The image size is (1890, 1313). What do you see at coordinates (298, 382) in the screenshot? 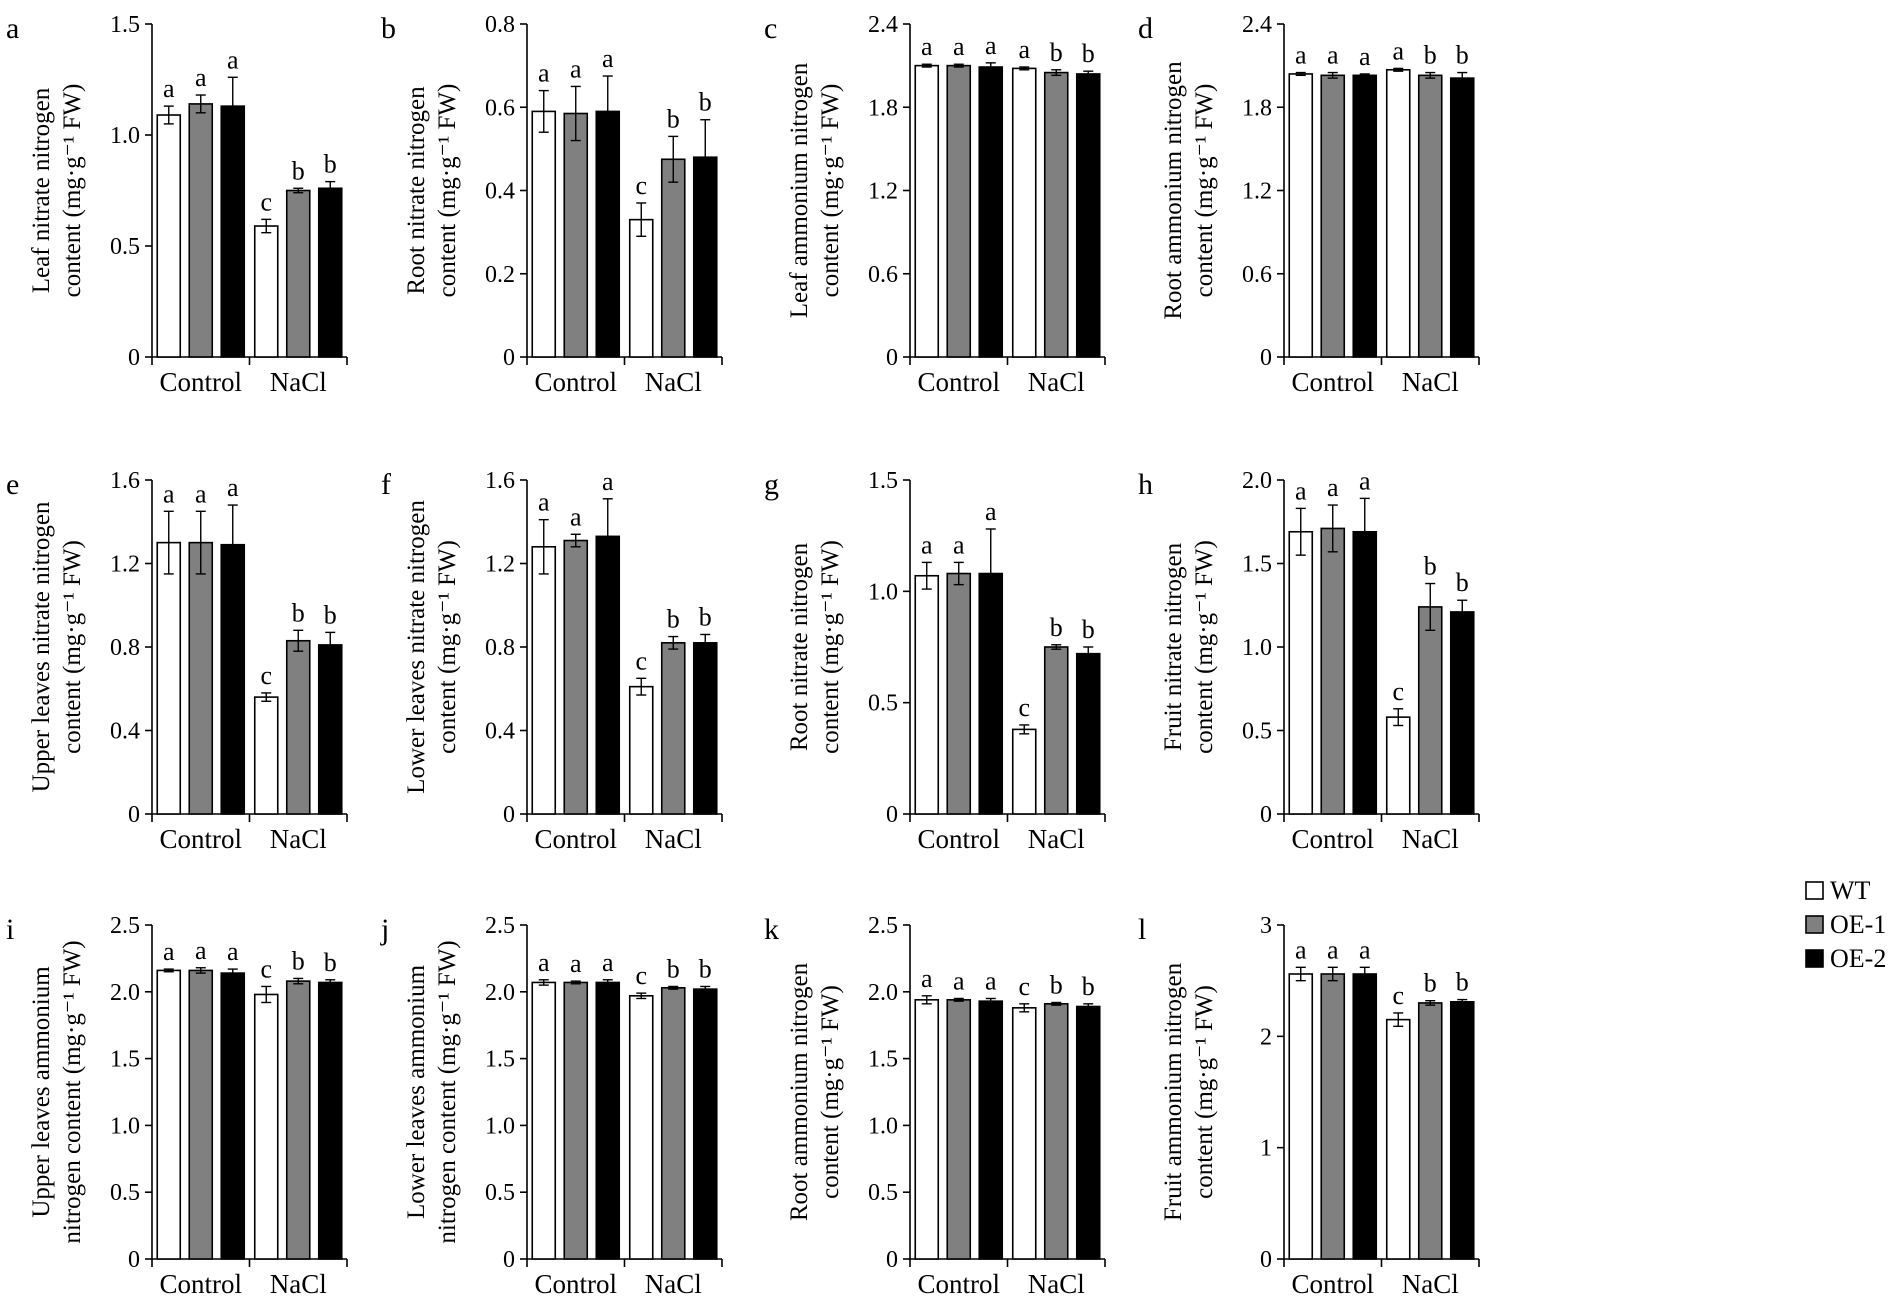
I see `panel-a-xtick-label-nacl: NaCl` at bounding box center [298, 382].